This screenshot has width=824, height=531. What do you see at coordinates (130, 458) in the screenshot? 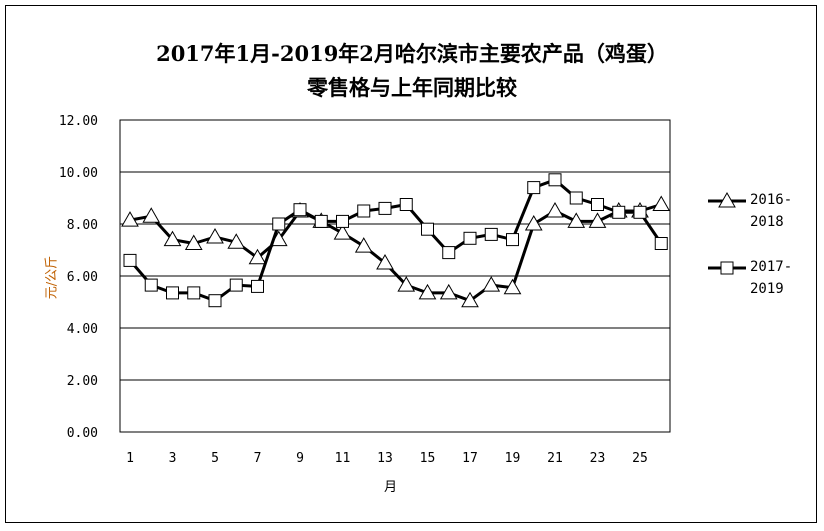
I see `x-tick-label: 1` at bounding box center [130, 458].